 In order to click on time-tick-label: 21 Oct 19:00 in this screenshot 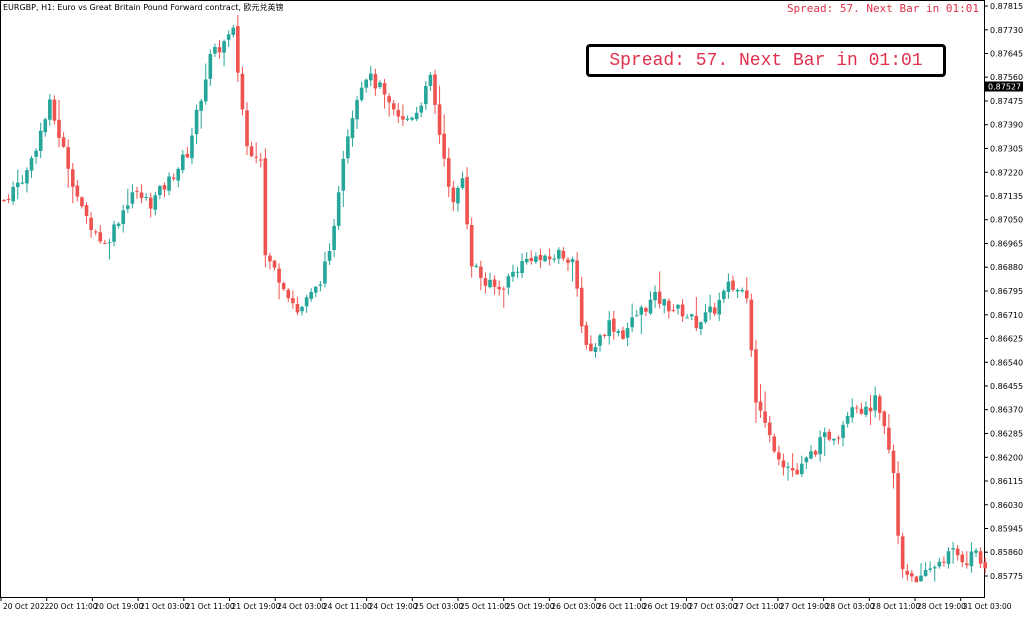, I will do `click(256, 606)`.